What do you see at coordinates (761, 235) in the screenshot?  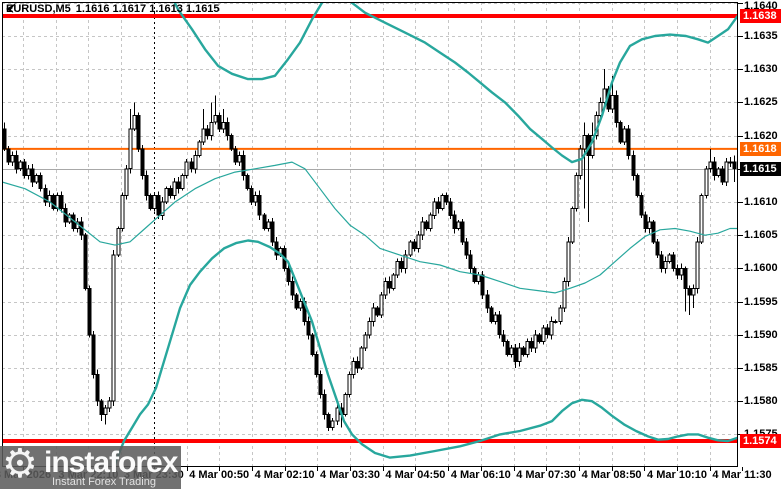 I see `y-axis-label: 1.1605` at bounding box center [761, 235].